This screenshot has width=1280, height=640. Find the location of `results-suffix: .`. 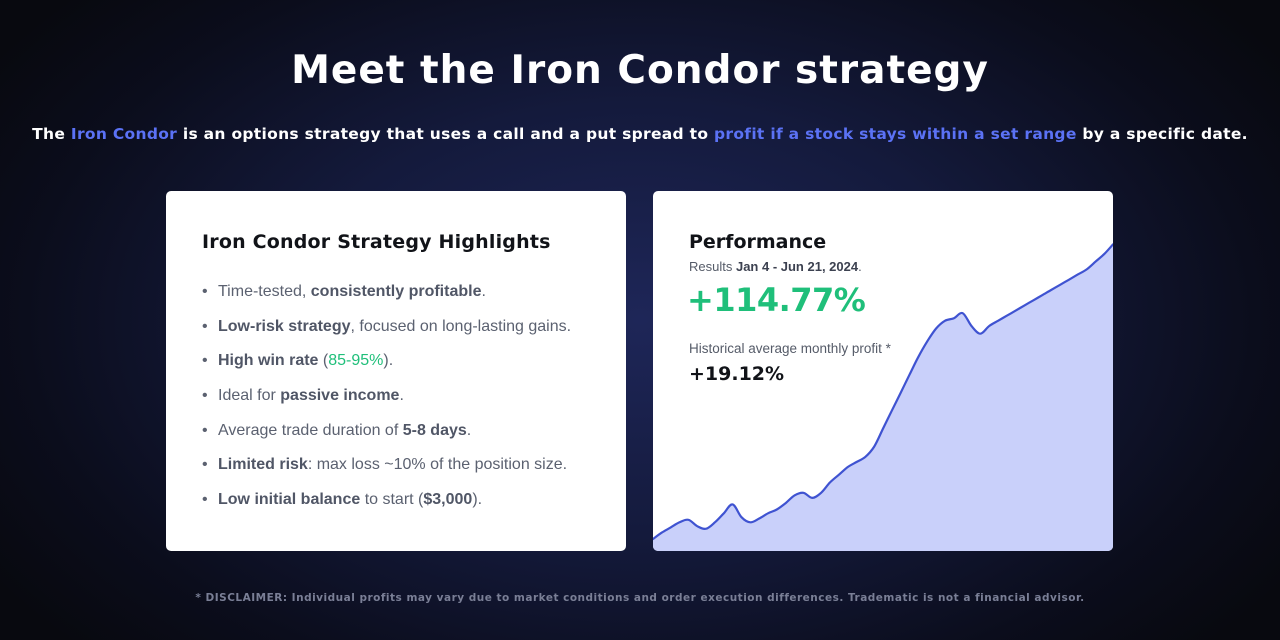

results-suffix: . is located at coordinates (860, 266).